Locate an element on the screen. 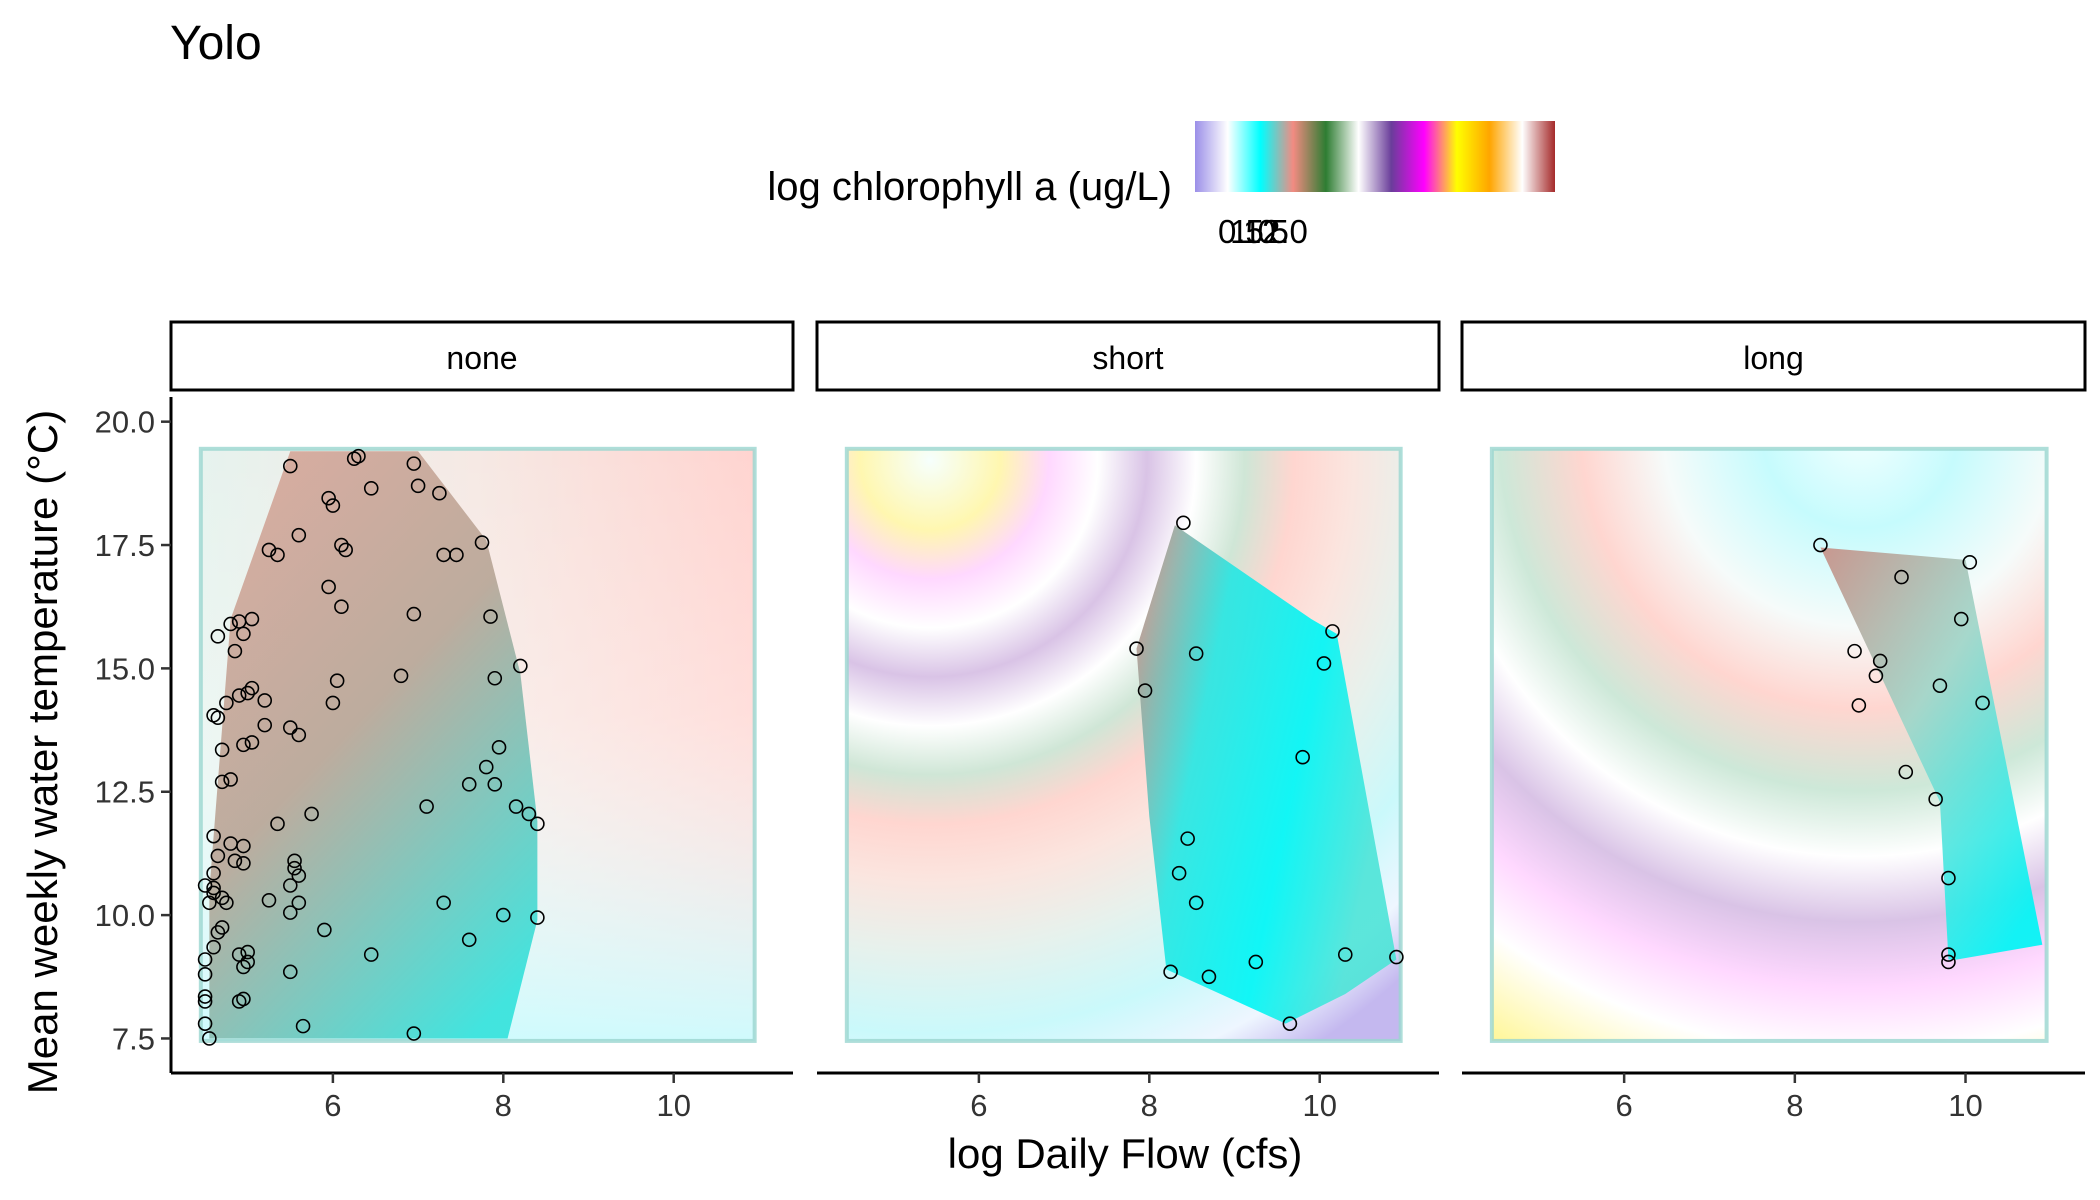  legend-tick-labels: 0.51.01.52.0 is located at coordinates (1263, 231).